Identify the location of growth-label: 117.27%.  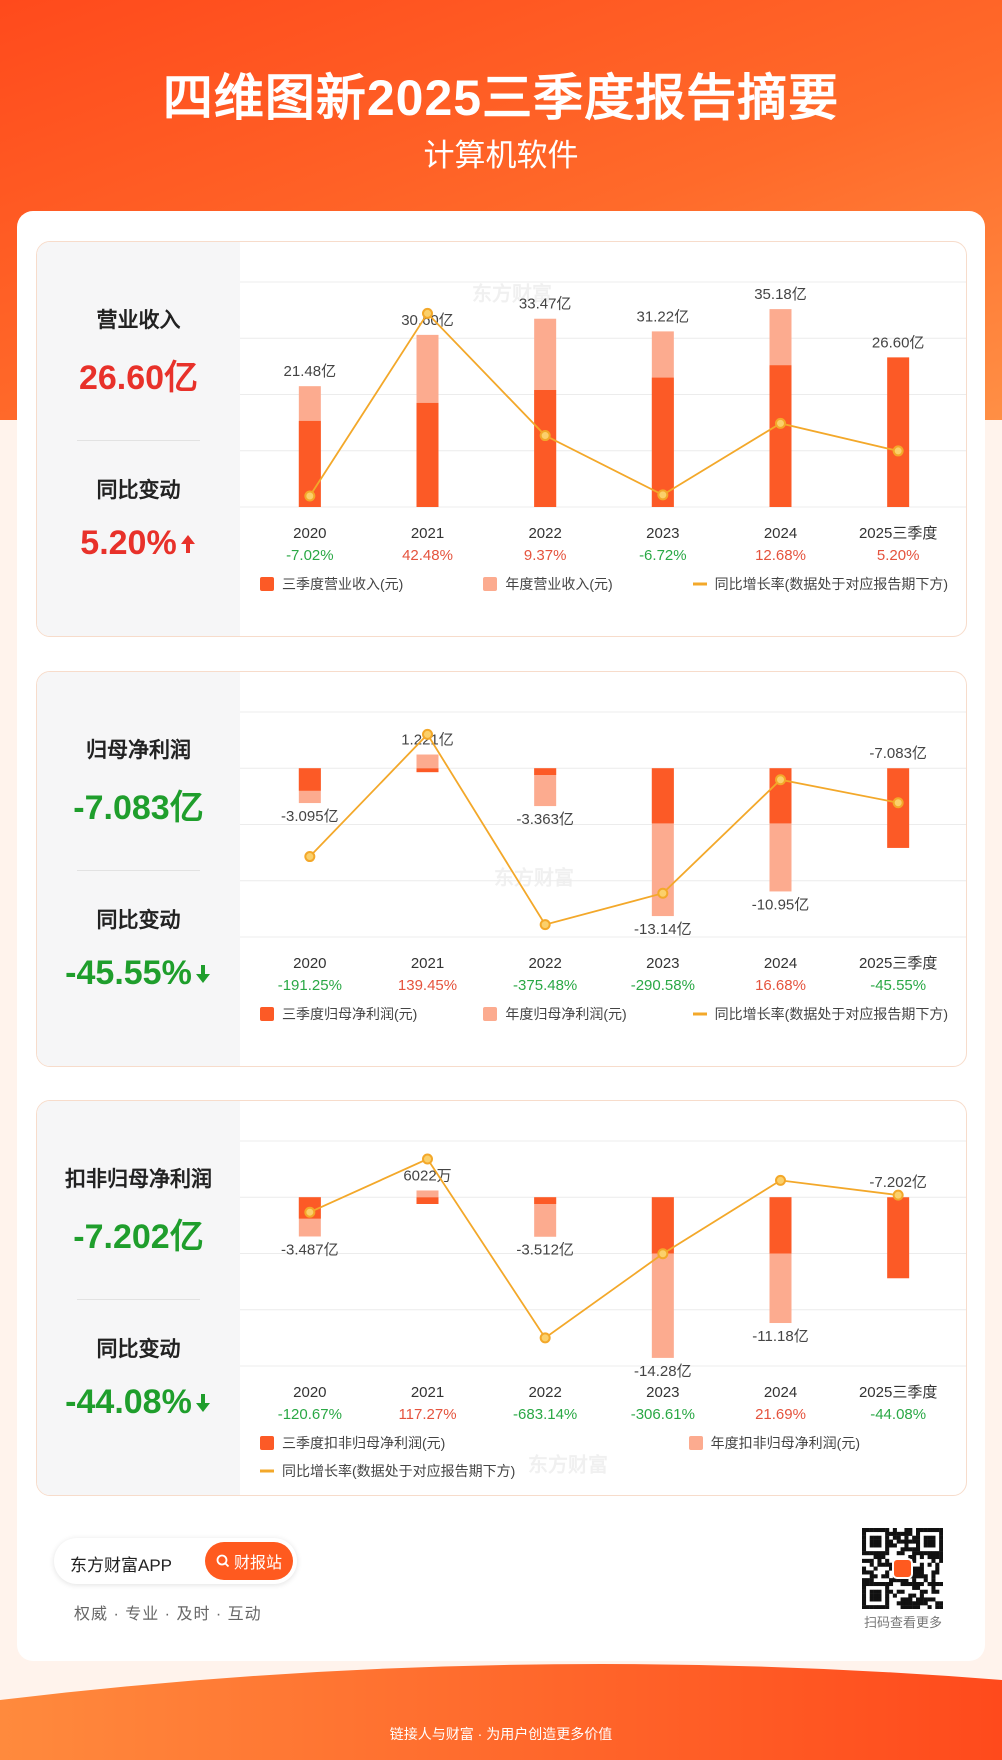
(427, 1414).